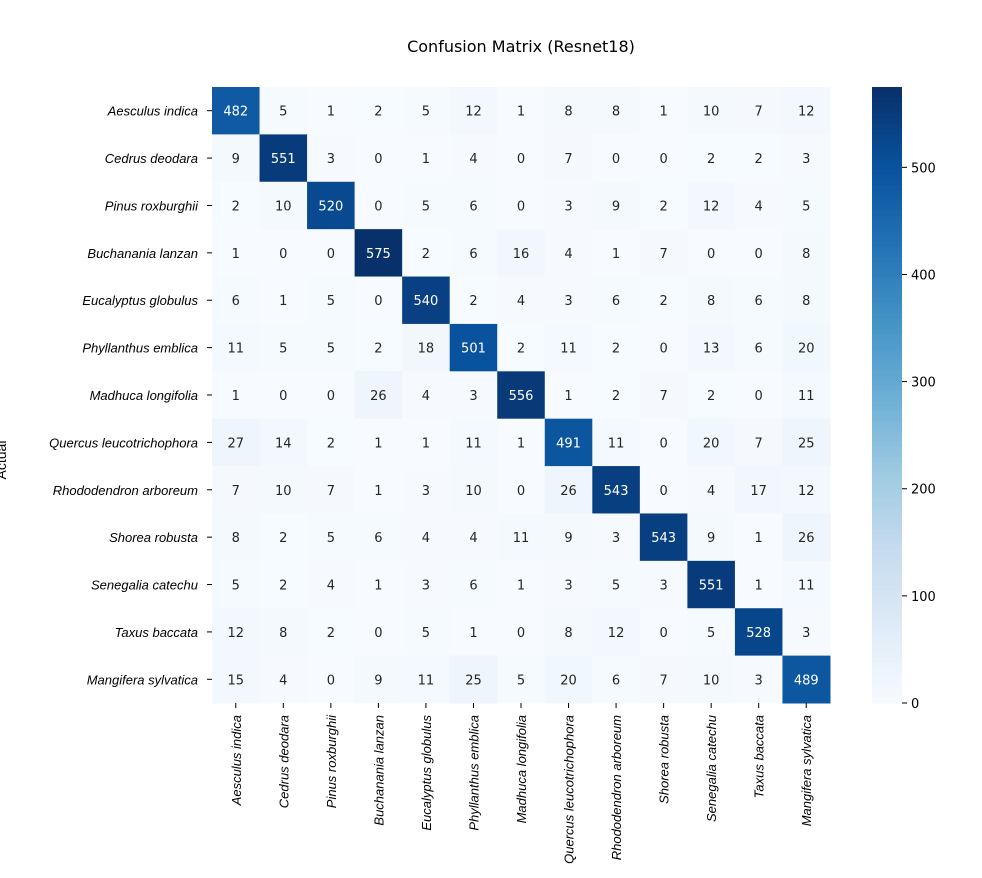  What do you see at coordinates (426, 349) in the screenshot?
I see `cell-value-label: 18` at bounding box center [426, 349].